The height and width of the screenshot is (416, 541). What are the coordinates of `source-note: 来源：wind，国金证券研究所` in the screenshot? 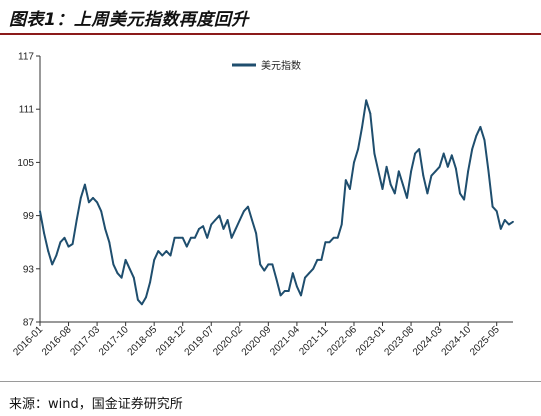 It's located at (96, 404).